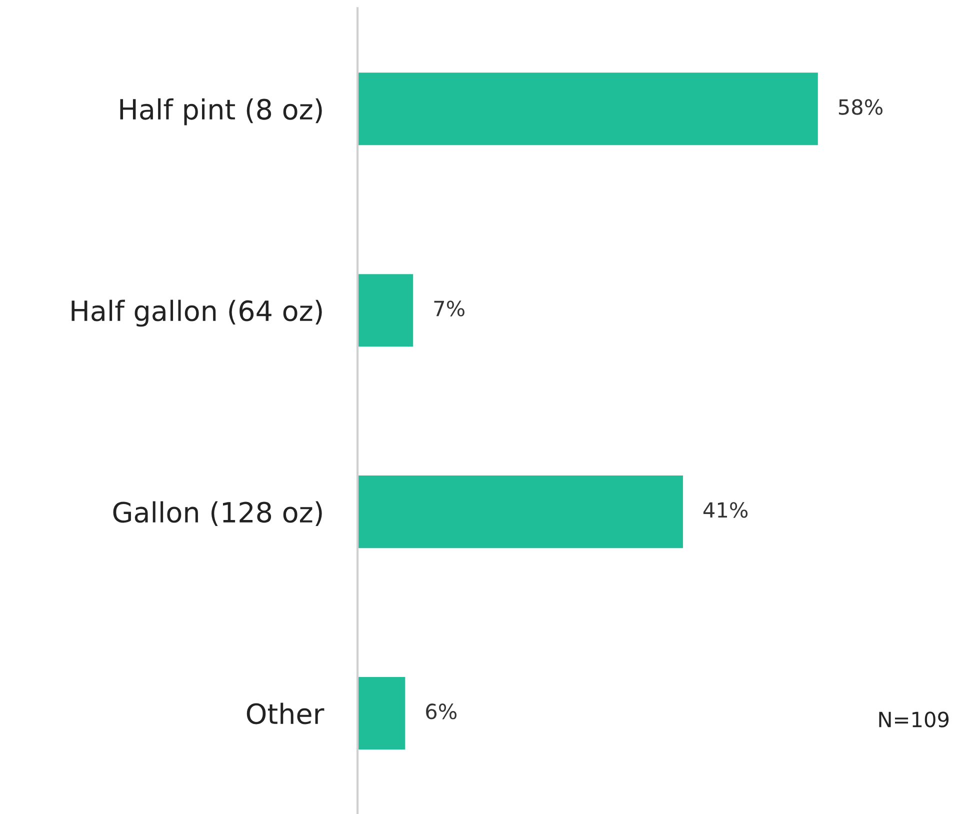 Image resolution: width=956 pixels, height=814 pixels. What do you see at coordinates (725, 510) in the screenshot?
I see `data-label: 41%` at bounding box center [725, 510].